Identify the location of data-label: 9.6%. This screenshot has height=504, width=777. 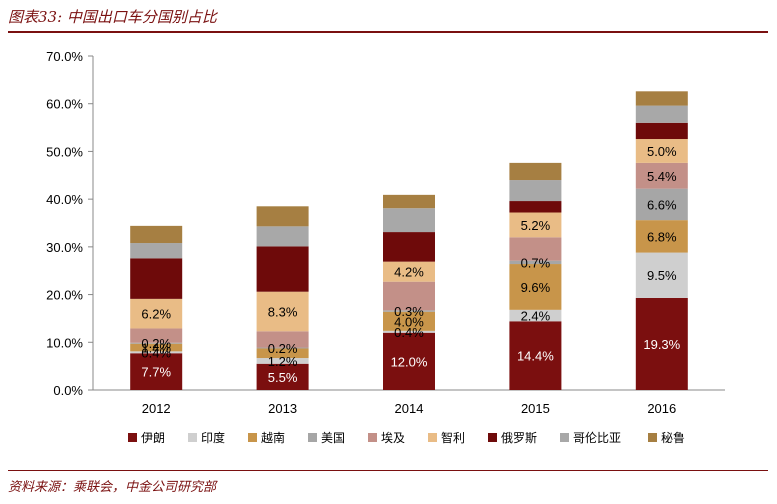
(536, 287).